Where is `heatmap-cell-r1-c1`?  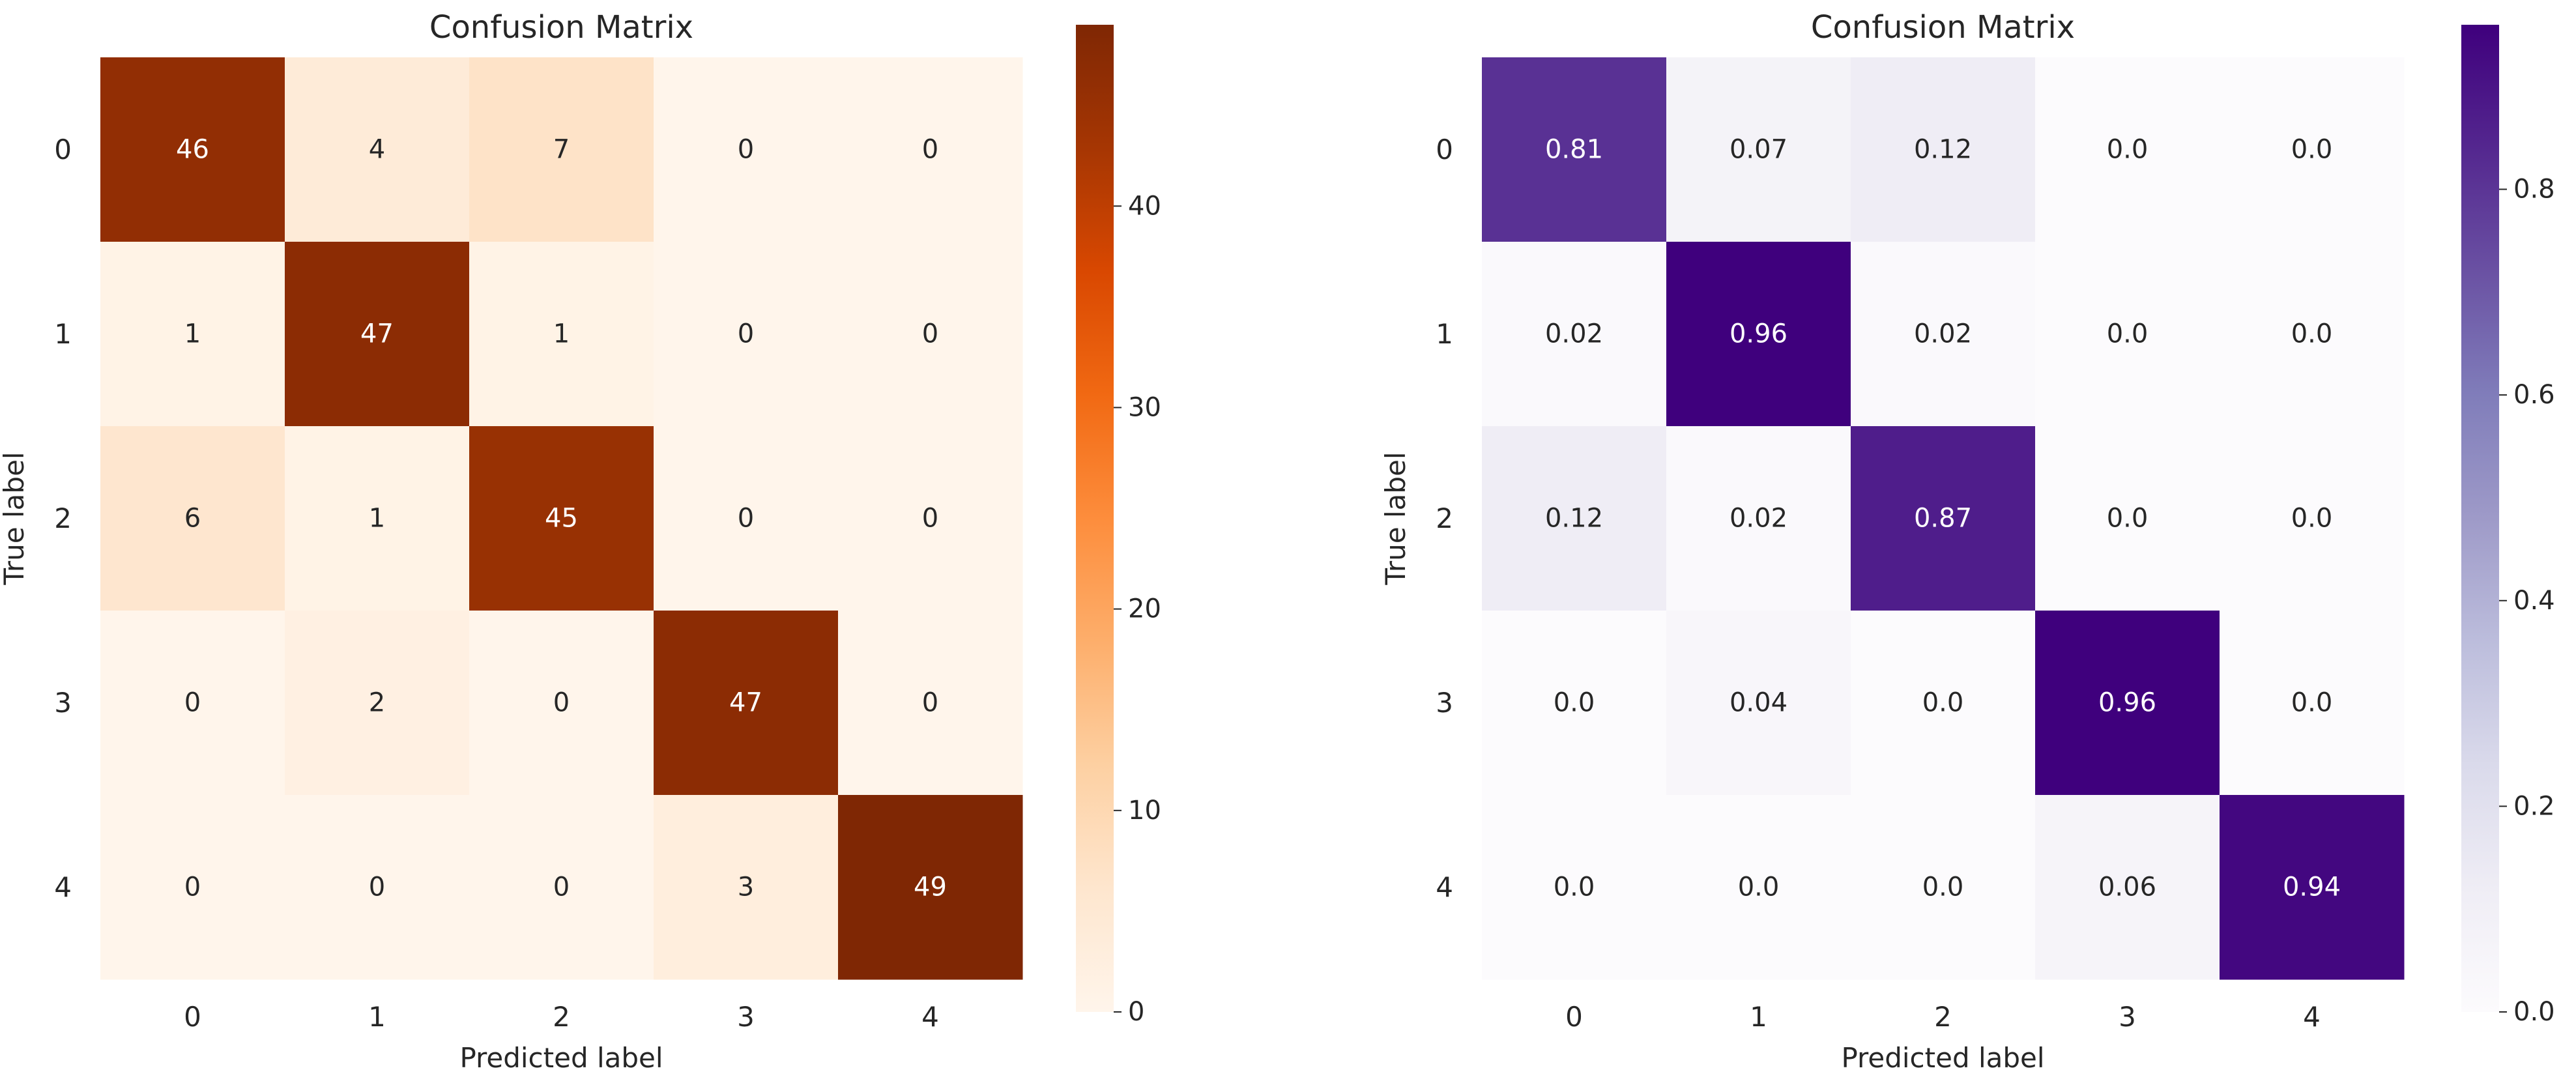
heatmap-cell-r1-c1 is located at coordinates (378, 334).